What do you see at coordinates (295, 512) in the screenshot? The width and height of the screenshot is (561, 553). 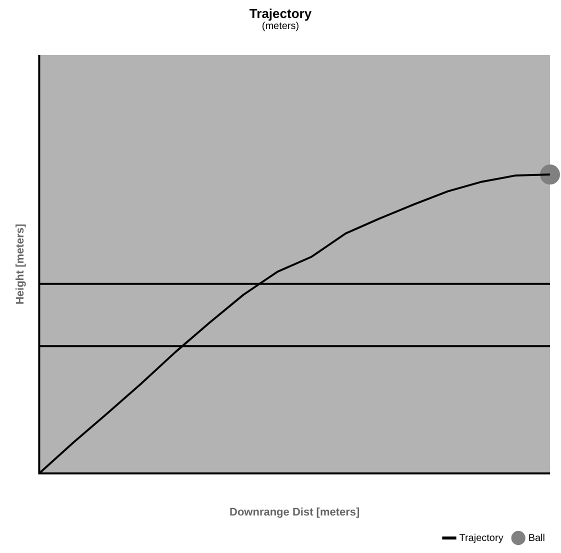 I see `x-axis-title: Downrange Dist [meters]` at bounding box center [295, 512].